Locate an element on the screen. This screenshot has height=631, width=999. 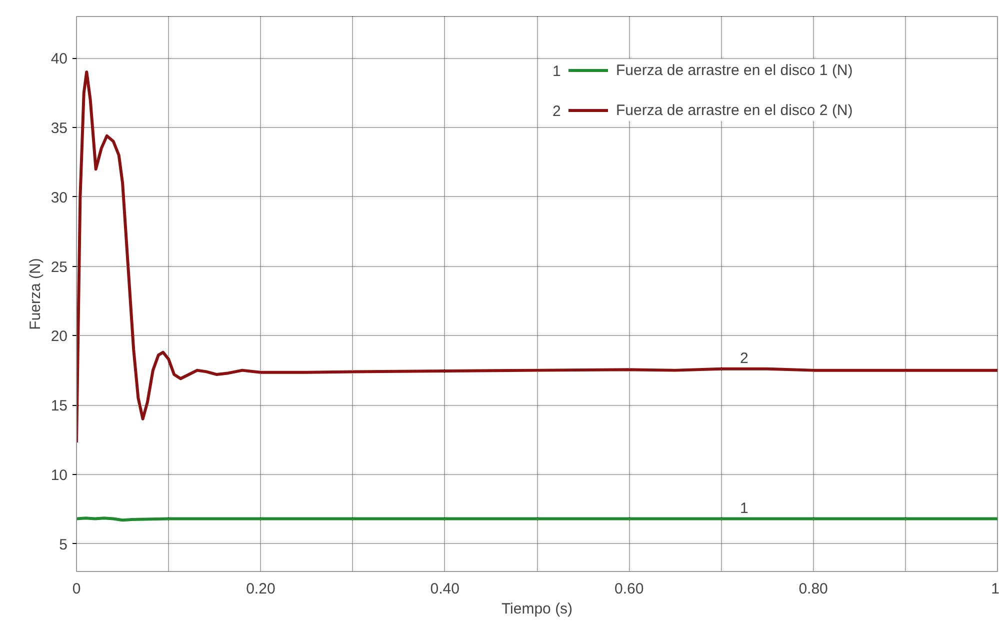
x-axis-title: Tiempo (s) is located at coordinates (537, 609).